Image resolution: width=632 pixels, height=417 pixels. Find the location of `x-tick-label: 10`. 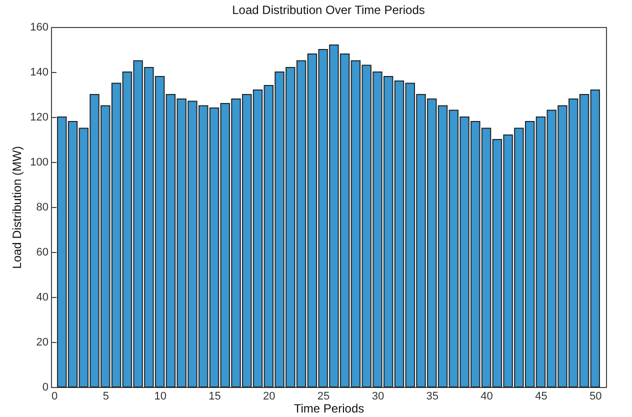

x-tick-label: 10 is located at coordinates (160, 396).